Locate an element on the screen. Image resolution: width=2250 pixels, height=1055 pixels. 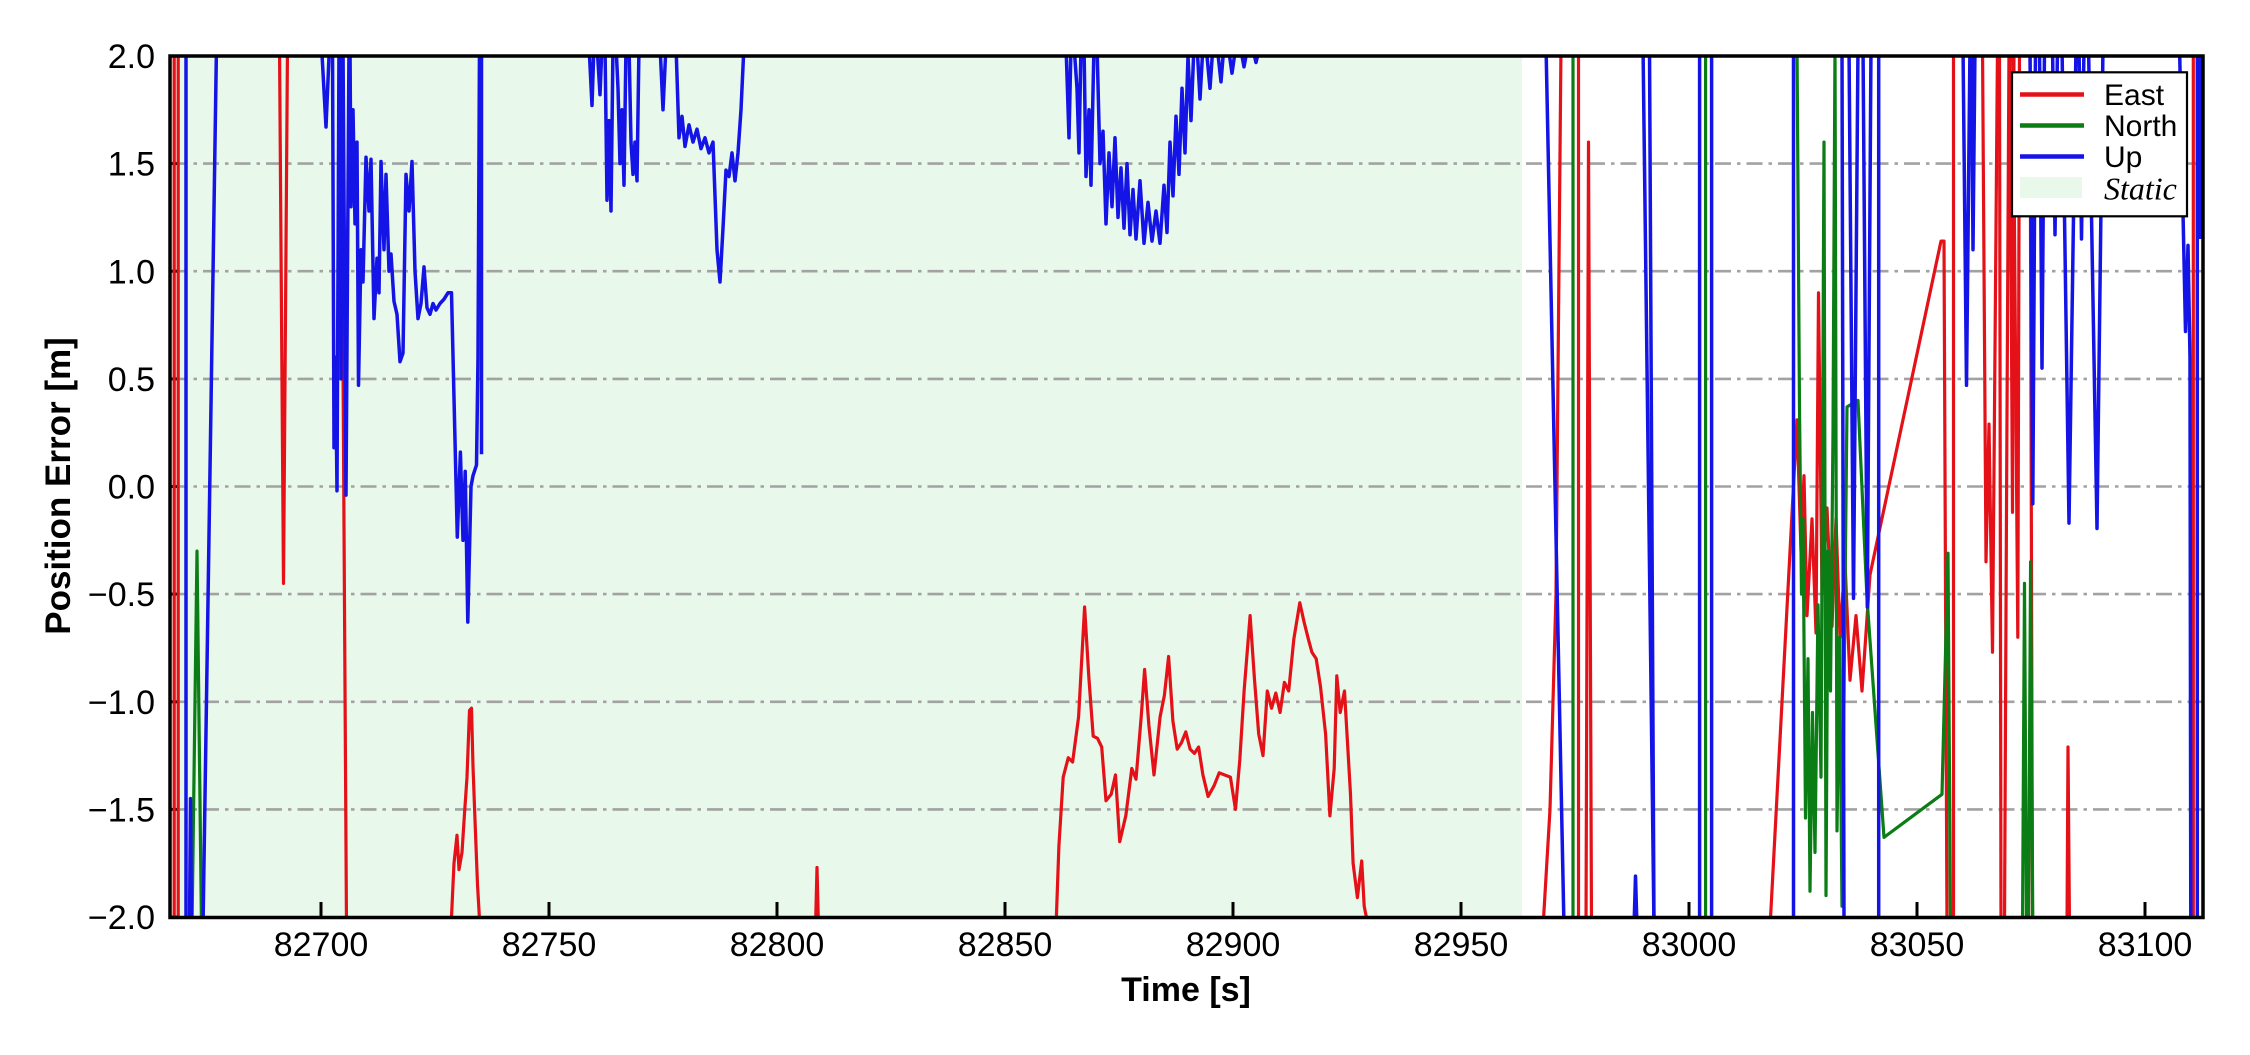
svg-text: Time [s] is located at coordinates (1186, 990).